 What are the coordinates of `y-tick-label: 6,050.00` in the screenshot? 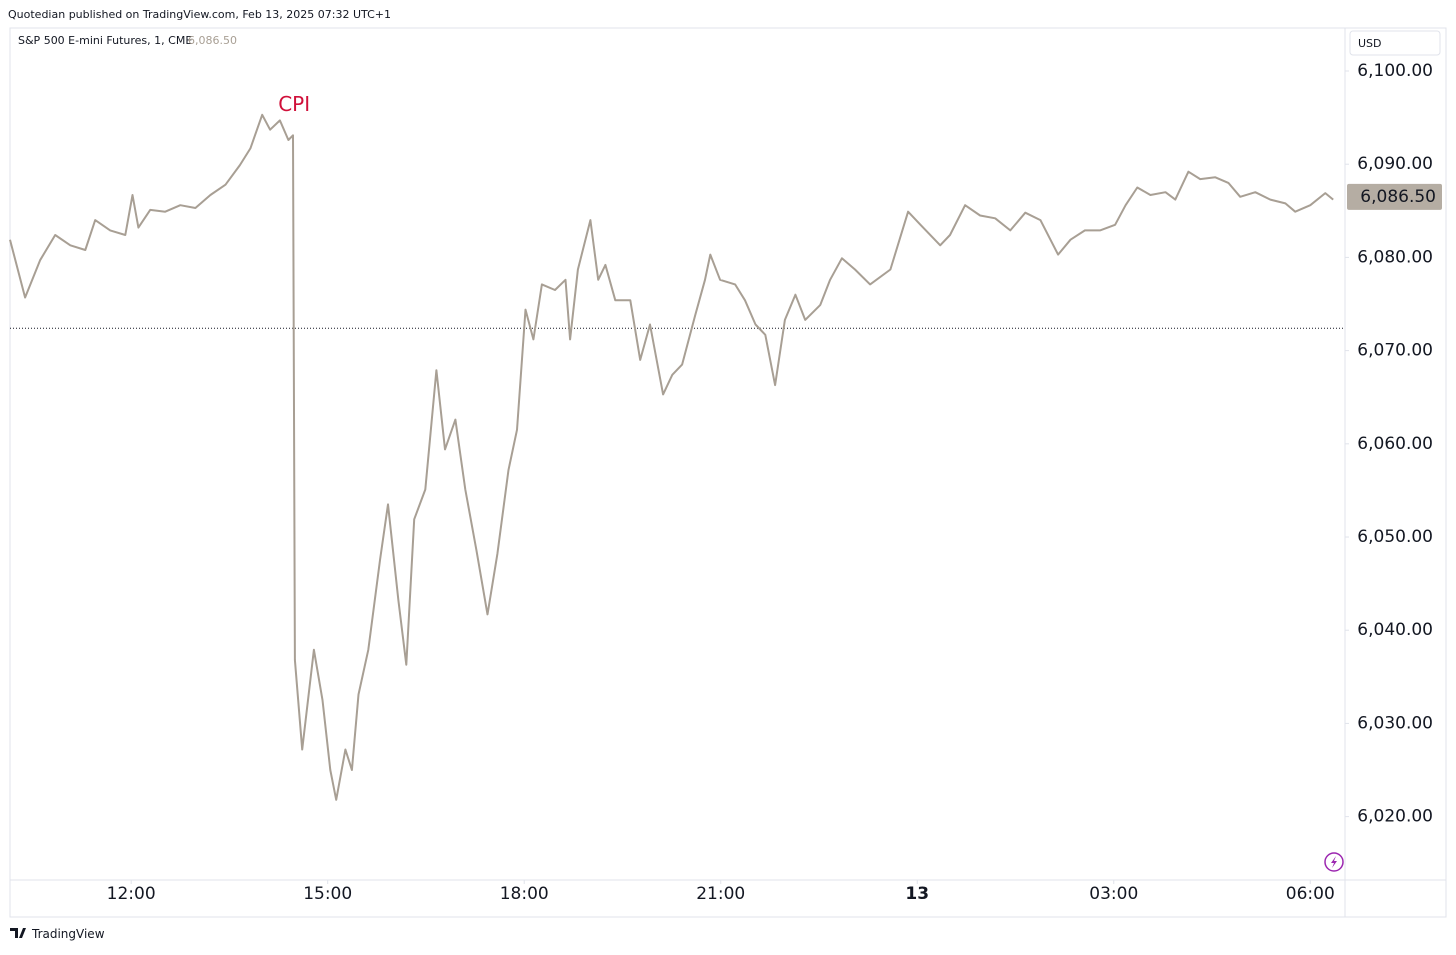 It's located at (1395, 537).